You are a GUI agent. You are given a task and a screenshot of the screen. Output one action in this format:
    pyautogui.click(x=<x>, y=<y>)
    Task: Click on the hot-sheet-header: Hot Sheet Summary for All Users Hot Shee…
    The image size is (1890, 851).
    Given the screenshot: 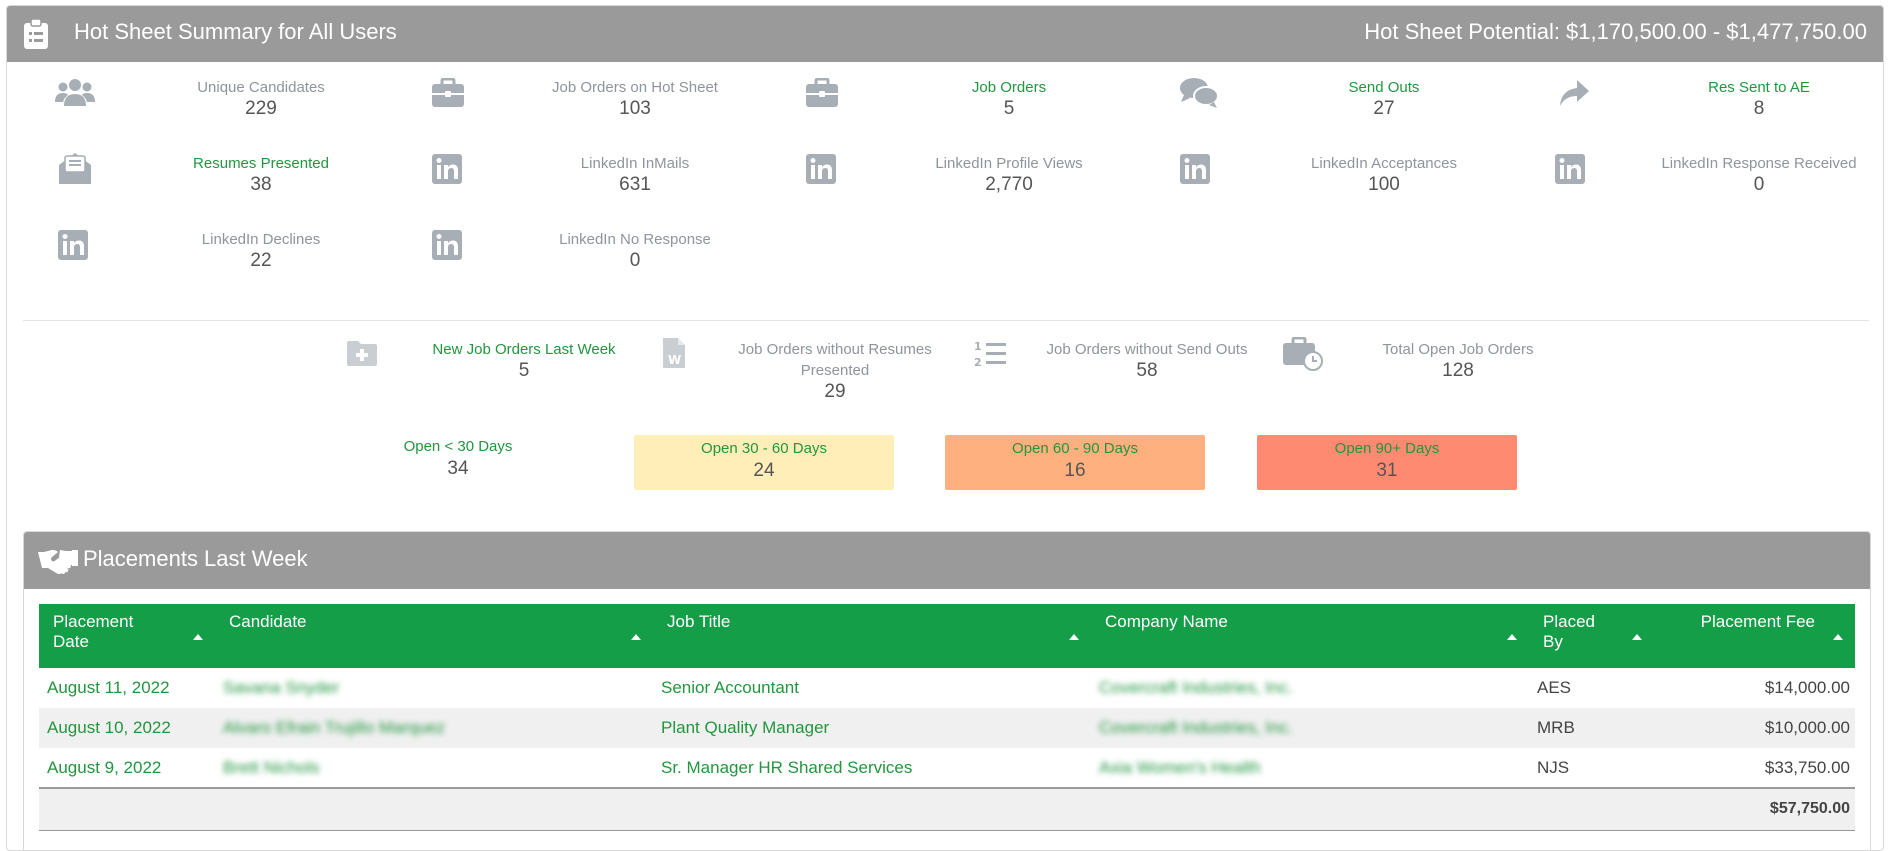 What is the action you would take?
    pyautogui.click(x=945, y=34)
    